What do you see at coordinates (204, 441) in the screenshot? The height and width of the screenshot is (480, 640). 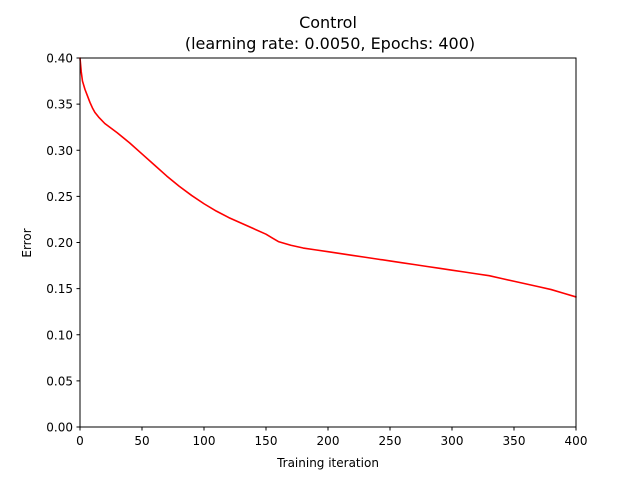 I see `x-tick-label: 100` at bounding box center [204, 441].